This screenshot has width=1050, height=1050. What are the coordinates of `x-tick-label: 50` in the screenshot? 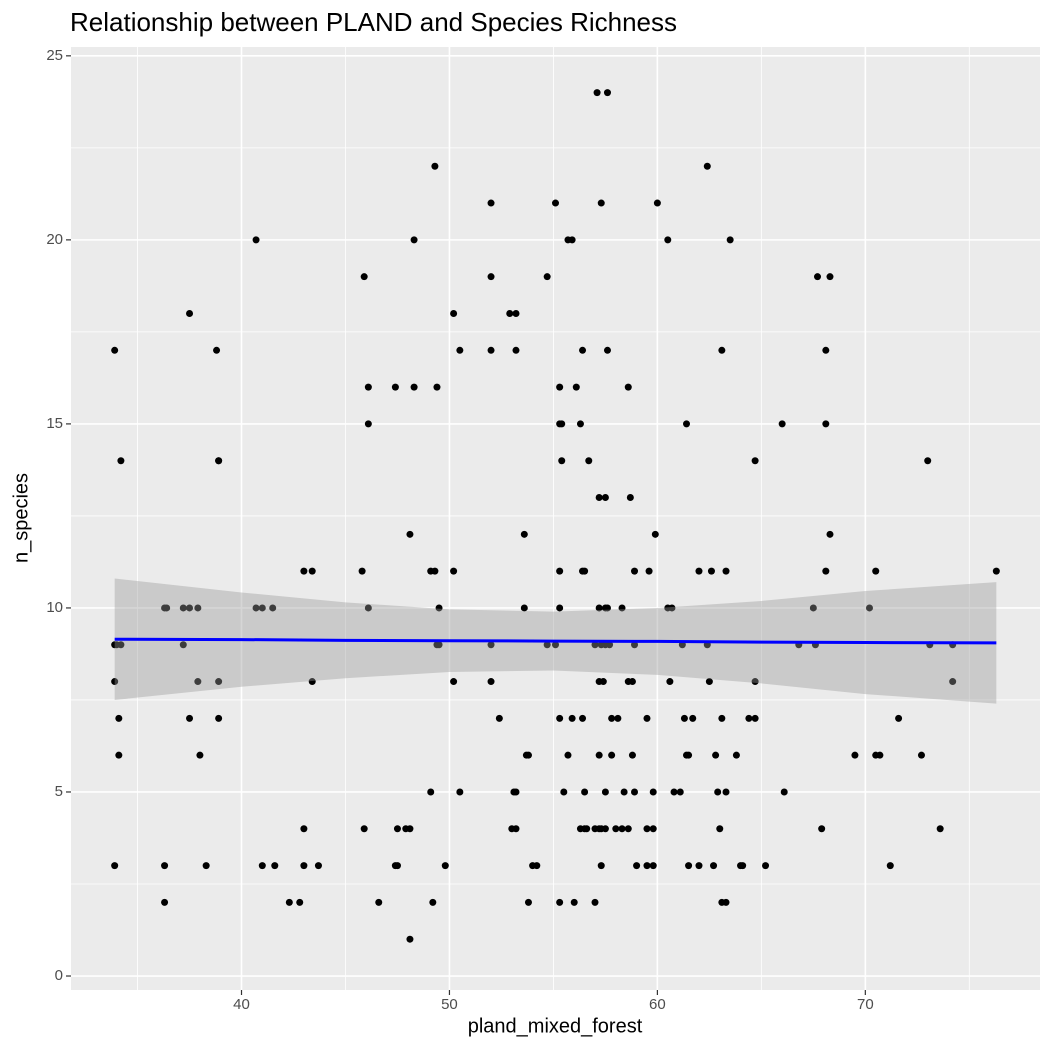 It's located at (449, 1004).